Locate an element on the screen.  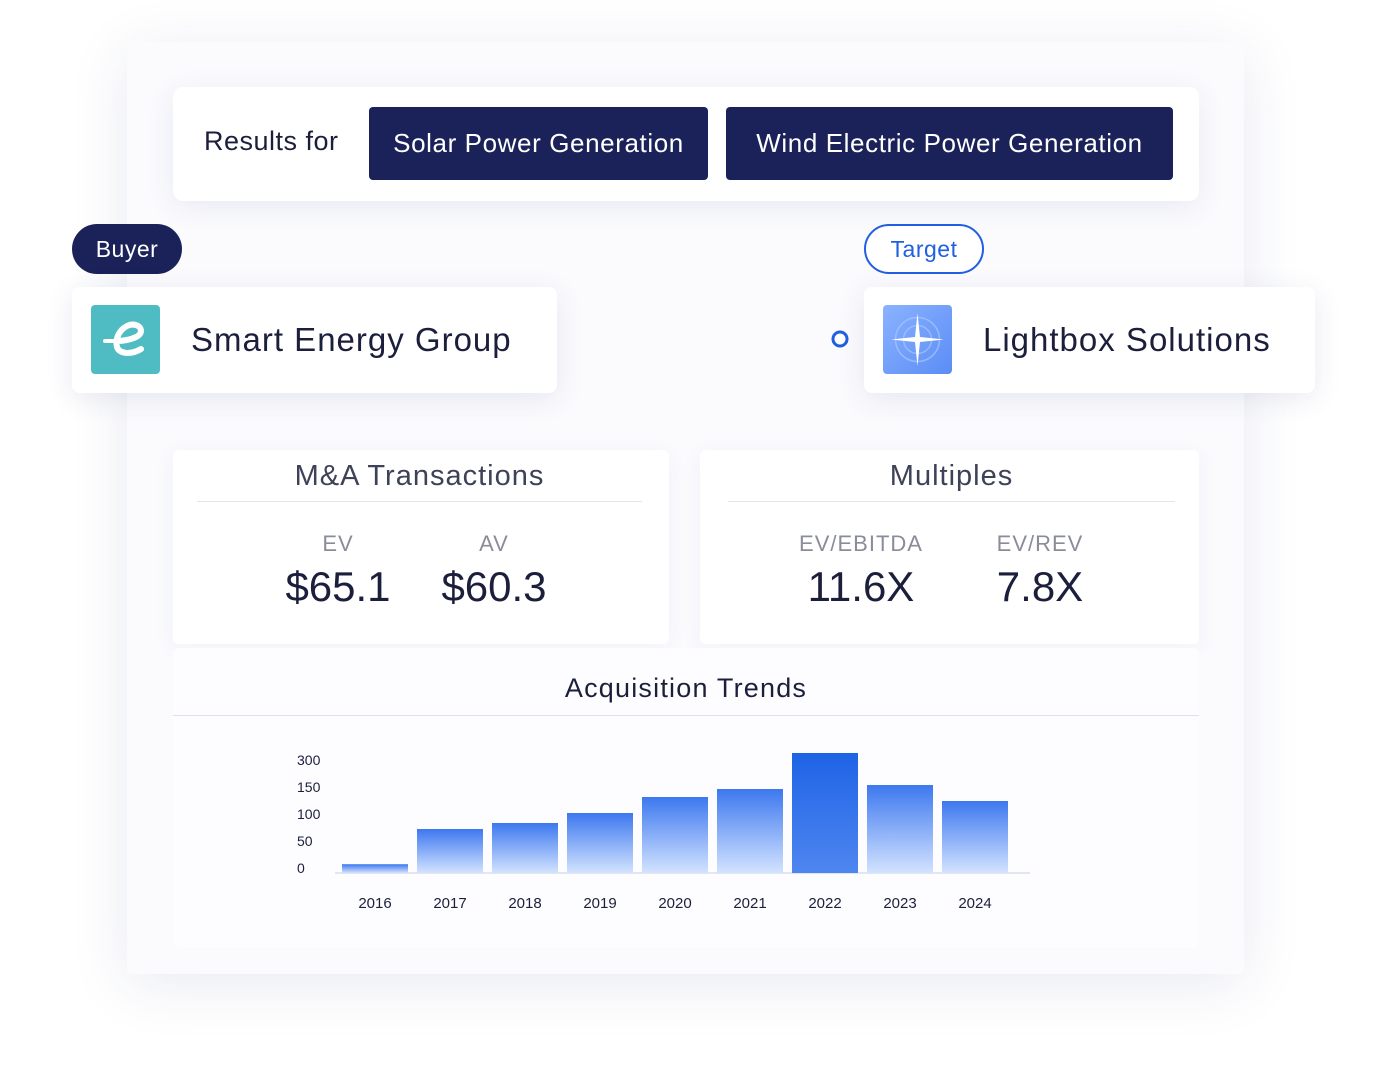
chart-title: Acquisition Trends is located at coordinates (686, 688).